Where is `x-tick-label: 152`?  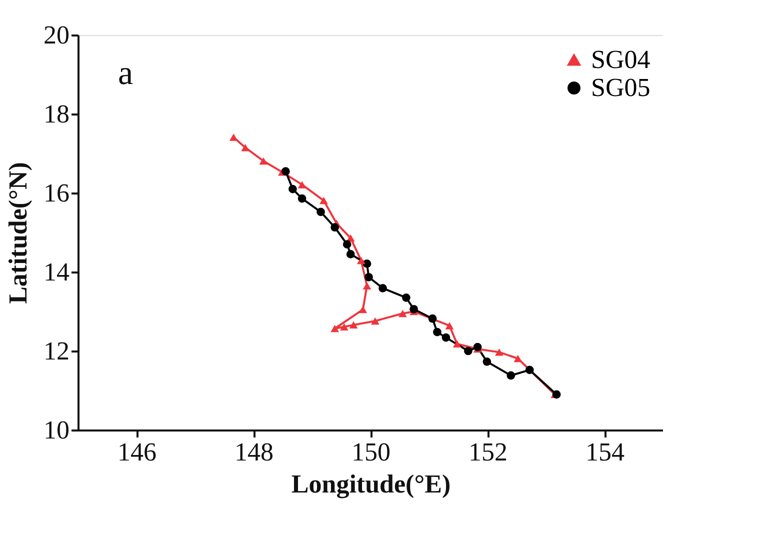 x-tick-label: 152 is located at coordinates (488, 452).